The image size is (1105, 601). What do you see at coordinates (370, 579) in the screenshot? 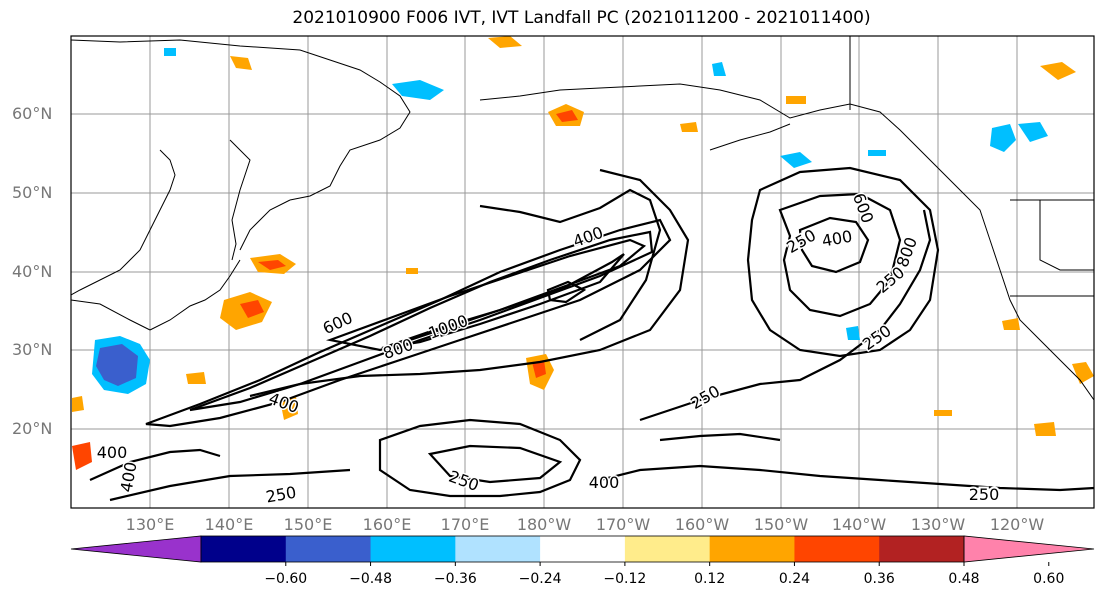
I see `colorbar-tick-label: −0.48` at bounding box center [370, 579].